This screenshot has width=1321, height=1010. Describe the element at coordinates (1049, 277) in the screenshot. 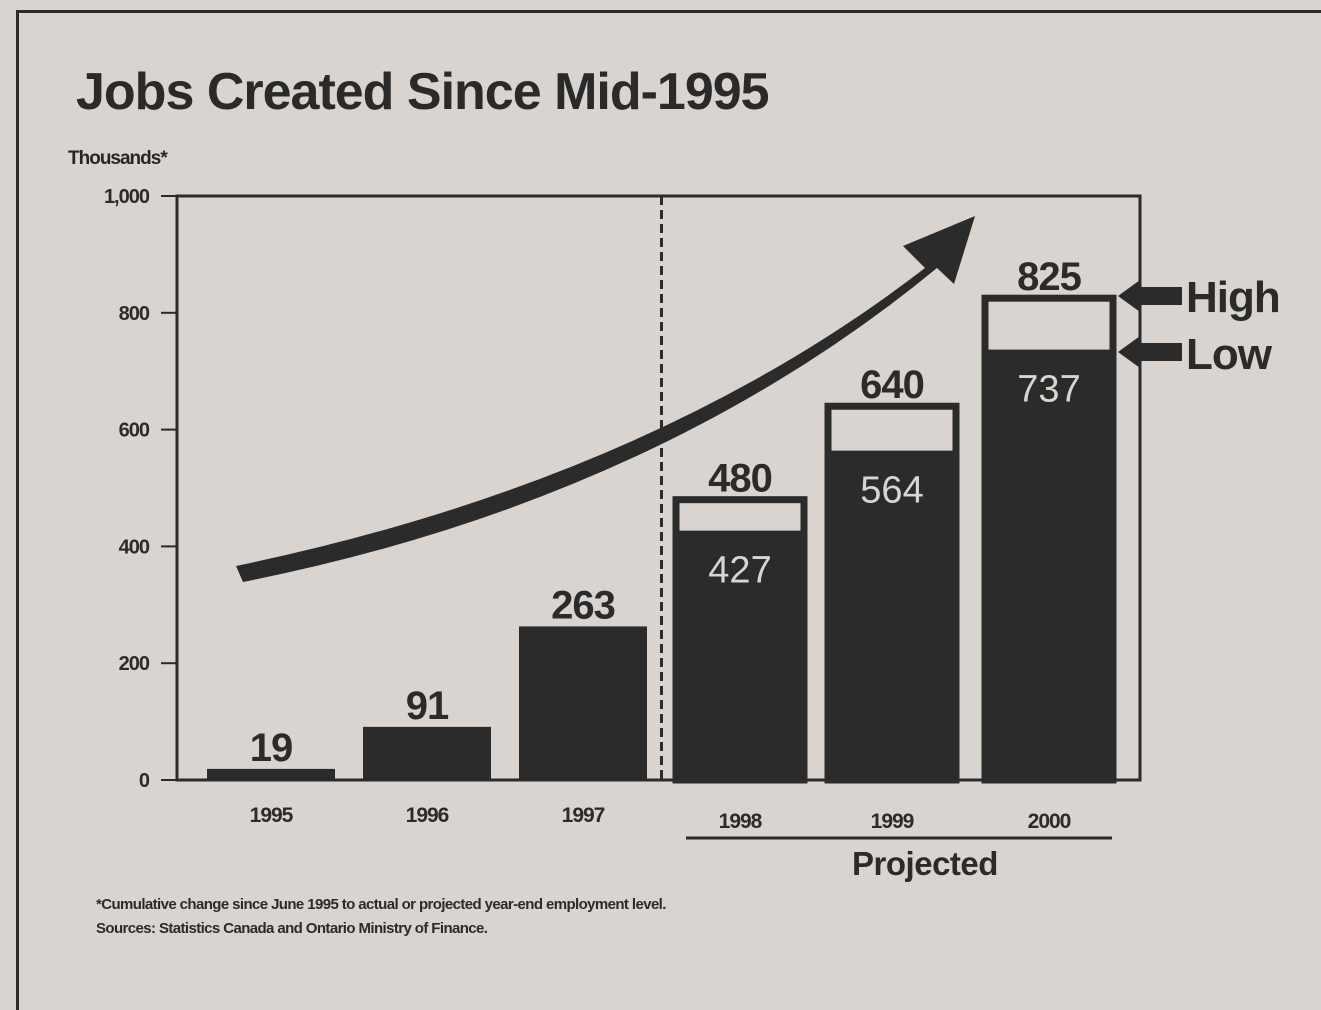

I see `value-label: 825` at that location.